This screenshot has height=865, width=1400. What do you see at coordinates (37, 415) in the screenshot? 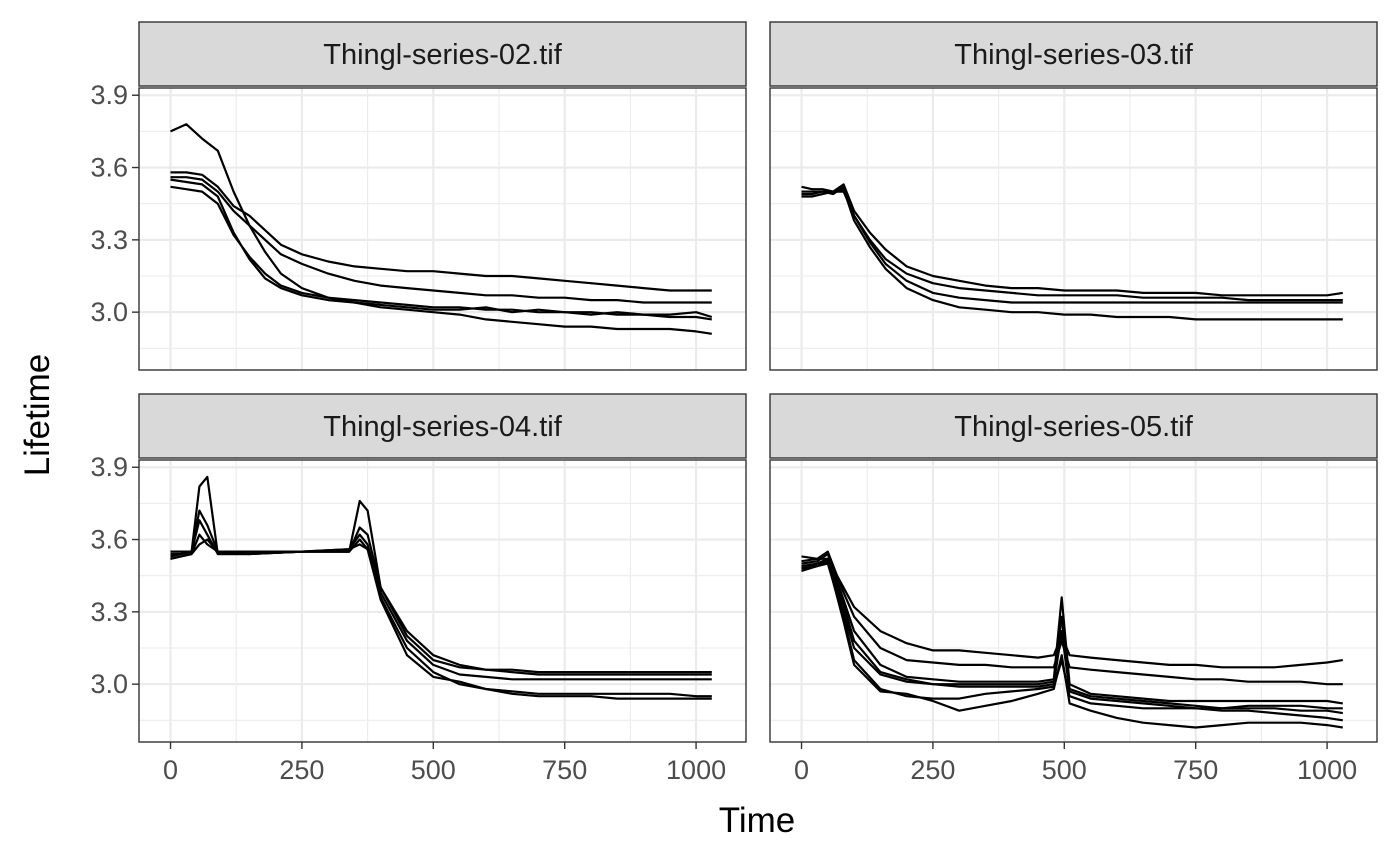
I see `y-axis-title: Lifetime` at bounding box center [37, 415].